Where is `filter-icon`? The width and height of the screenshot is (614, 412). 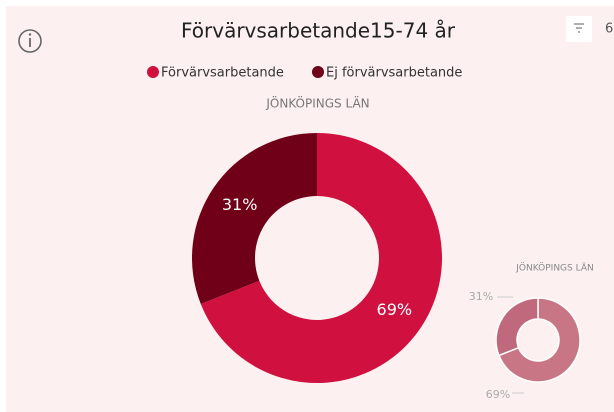
filter-icon is located at coordinates (579, 29).